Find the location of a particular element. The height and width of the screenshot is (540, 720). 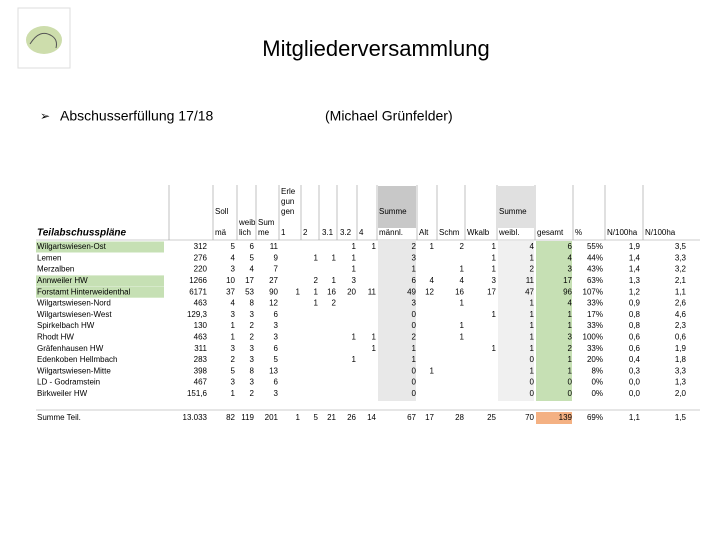

cell: 17% is located at coordinates (595, 314).